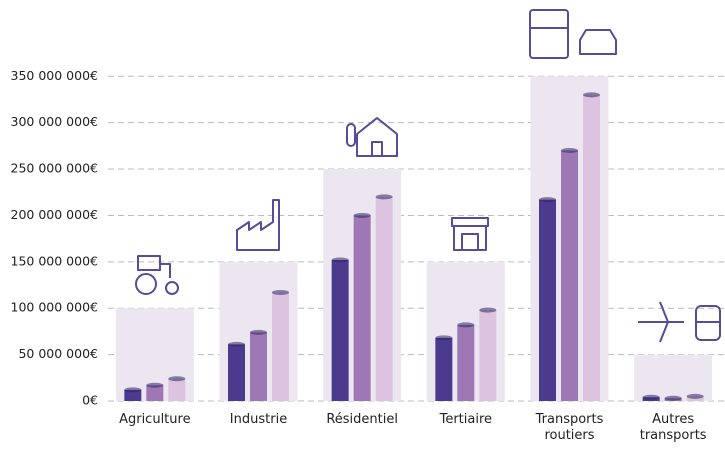  Describe the element at coordinates (679, 322) in the screenshot. I see `plane-train-icon` at that location.